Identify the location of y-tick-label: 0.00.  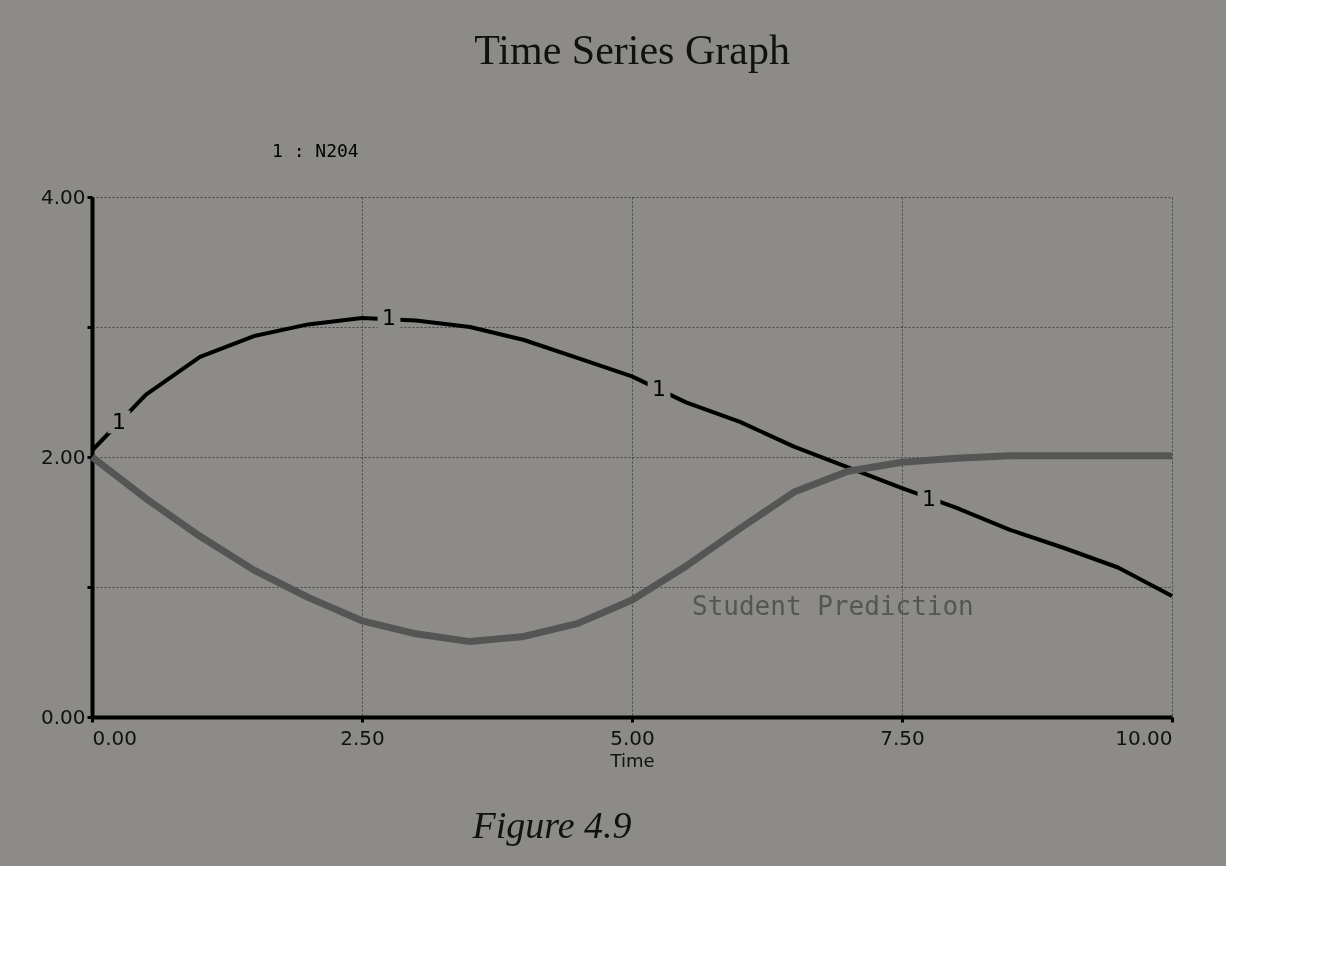
(63, 716).